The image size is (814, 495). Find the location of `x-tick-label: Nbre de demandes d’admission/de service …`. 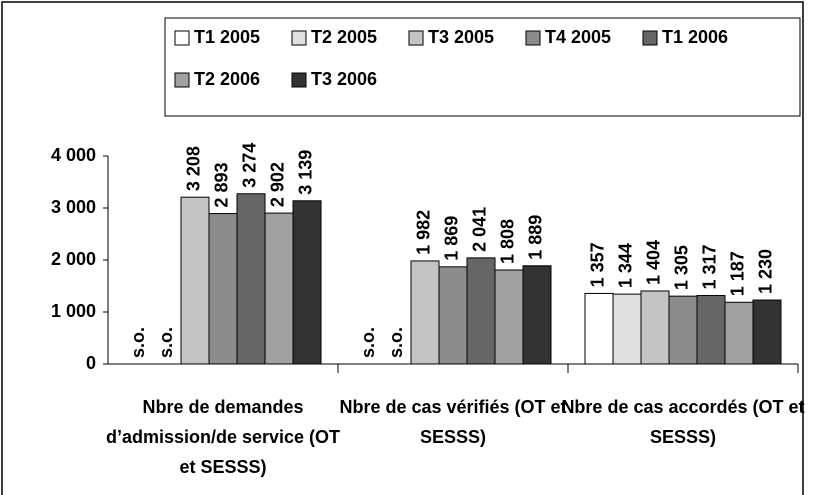

x-tick-label: Nbre de demandes d’admission/de service … is located at coordinates (223, 437).